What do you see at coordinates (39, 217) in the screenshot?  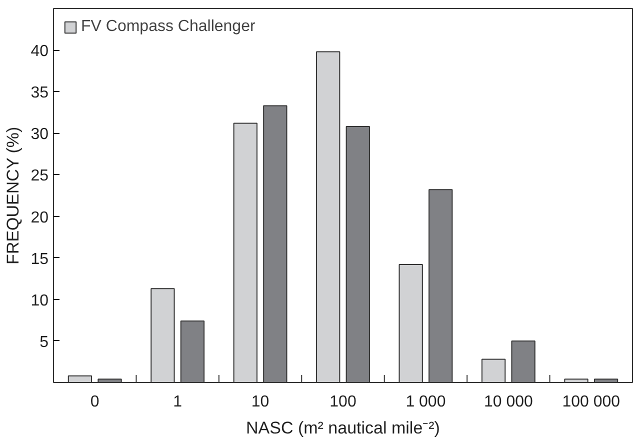 I see `y-tick-label: 20` at bounding box center [39, 217].